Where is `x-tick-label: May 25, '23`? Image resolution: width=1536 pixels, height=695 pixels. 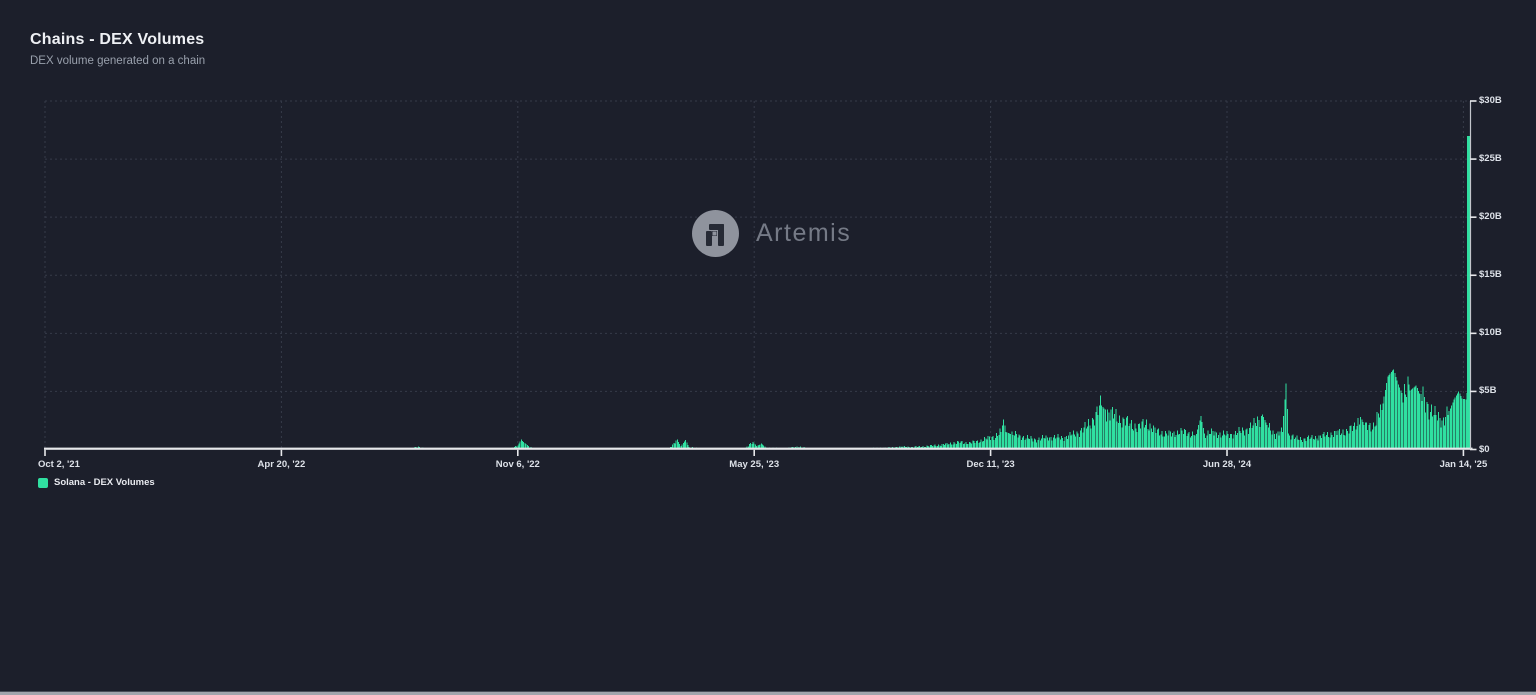 x-tick-label: May 25, '23 is located at coordinates (754, 464).